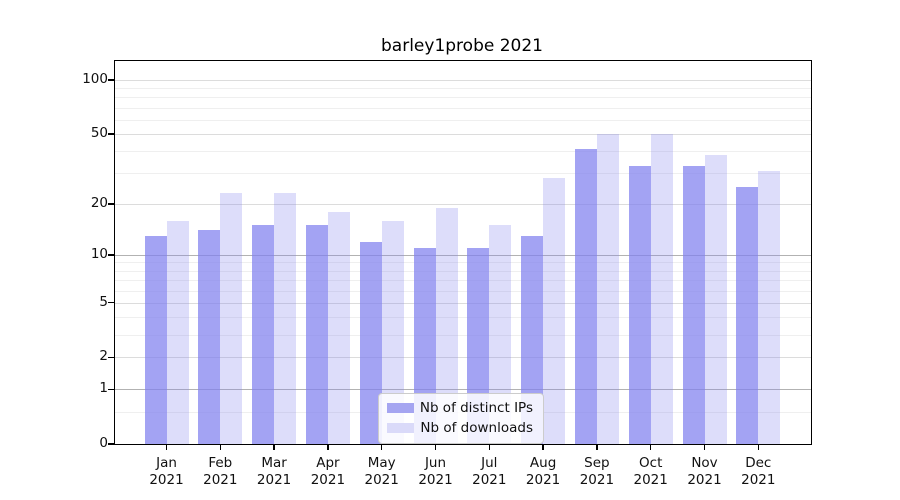 This screenshot has width=900, height=500. Describe the element at coordinates (166, 471) in the screenshot. I see `x-tick-label-jan: Jan 2021` at that location.